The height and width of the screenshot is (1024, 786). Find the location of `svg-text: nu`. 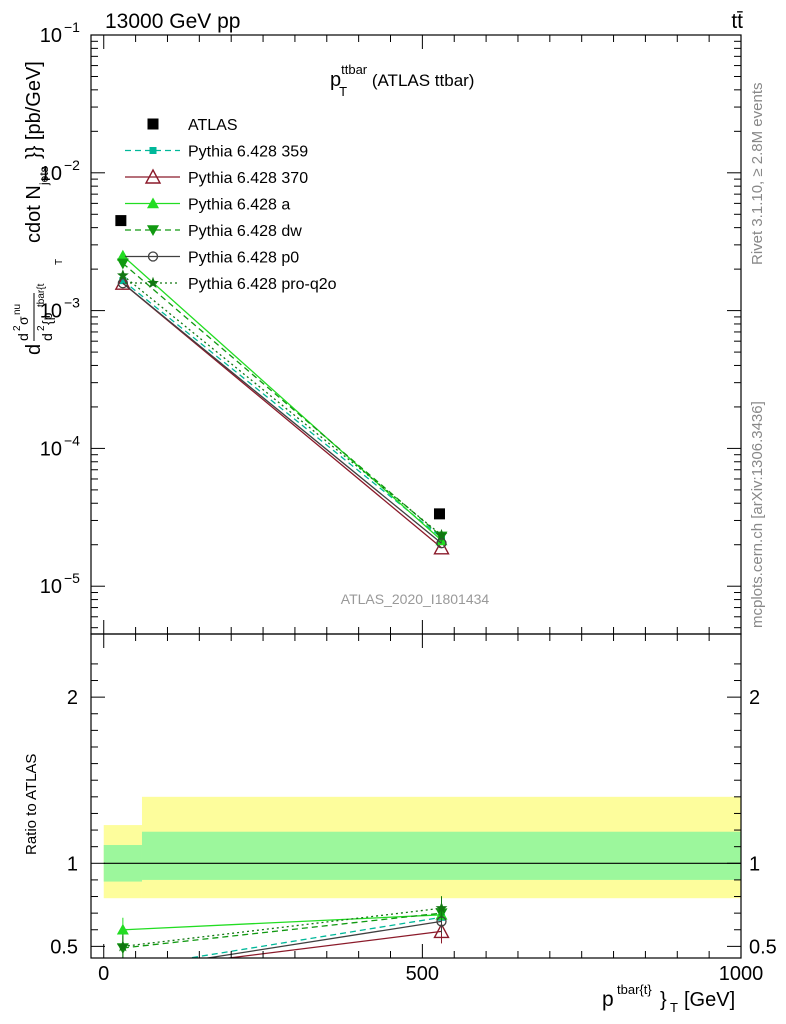

svg-text: nu is located at coordinates (17, 309).